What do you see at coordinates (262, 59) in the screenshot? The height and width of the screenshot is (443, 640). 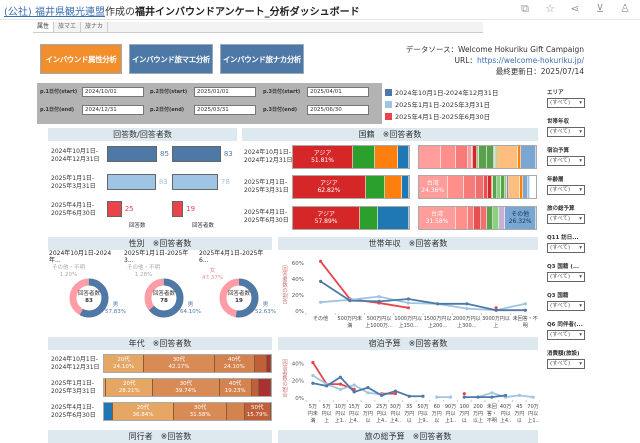 I see `during-trip-analysis-button: インバウンド旅ナカ分析` at bounding box center [262, 59].